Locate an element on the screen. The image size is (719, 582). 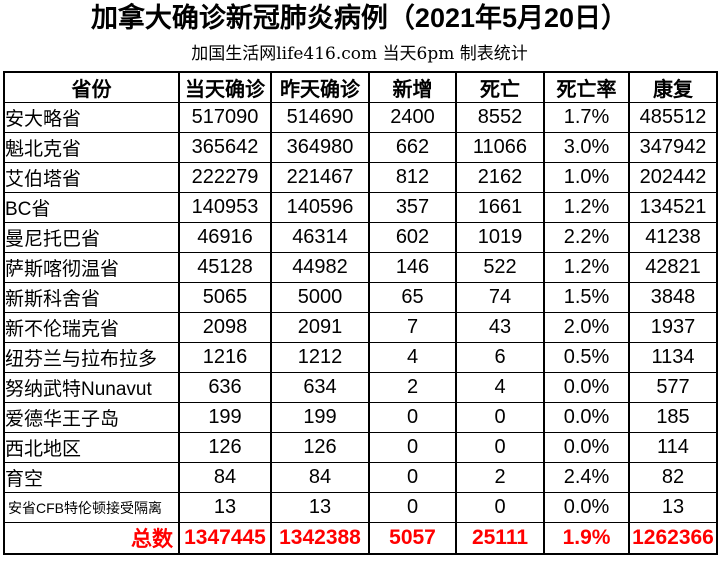
value-cell: 42821 is located at coordinates (673, 267).